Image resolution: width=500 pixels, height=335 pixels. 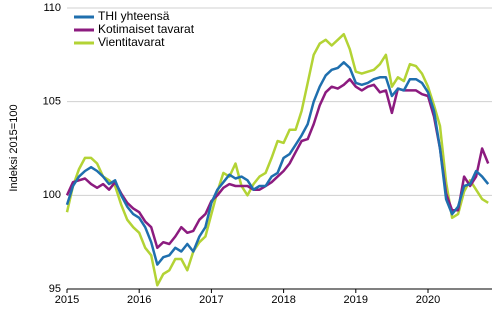 I want to click on legend-label: THI yhteensä, so click(x=134, y=16).